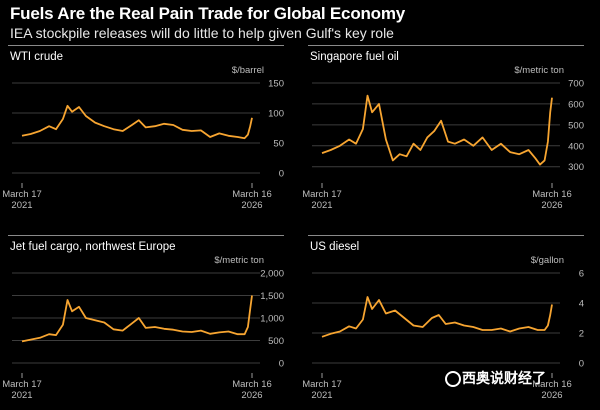 This screenshot has width=600, height=410. What do you see at coordinates (272, 274) in the screenshot?
I see `y-tick-label: 2,000` at bounding box center [272, 274].